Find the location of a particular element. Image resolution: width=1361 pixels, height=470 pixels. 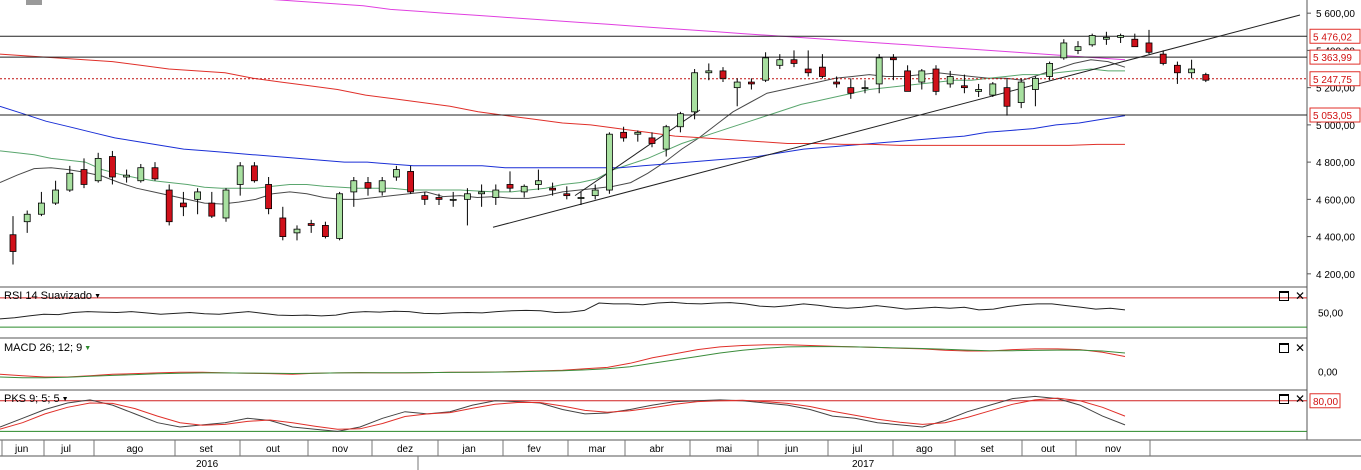

month-label: nov is located at coordinates (340, 449).